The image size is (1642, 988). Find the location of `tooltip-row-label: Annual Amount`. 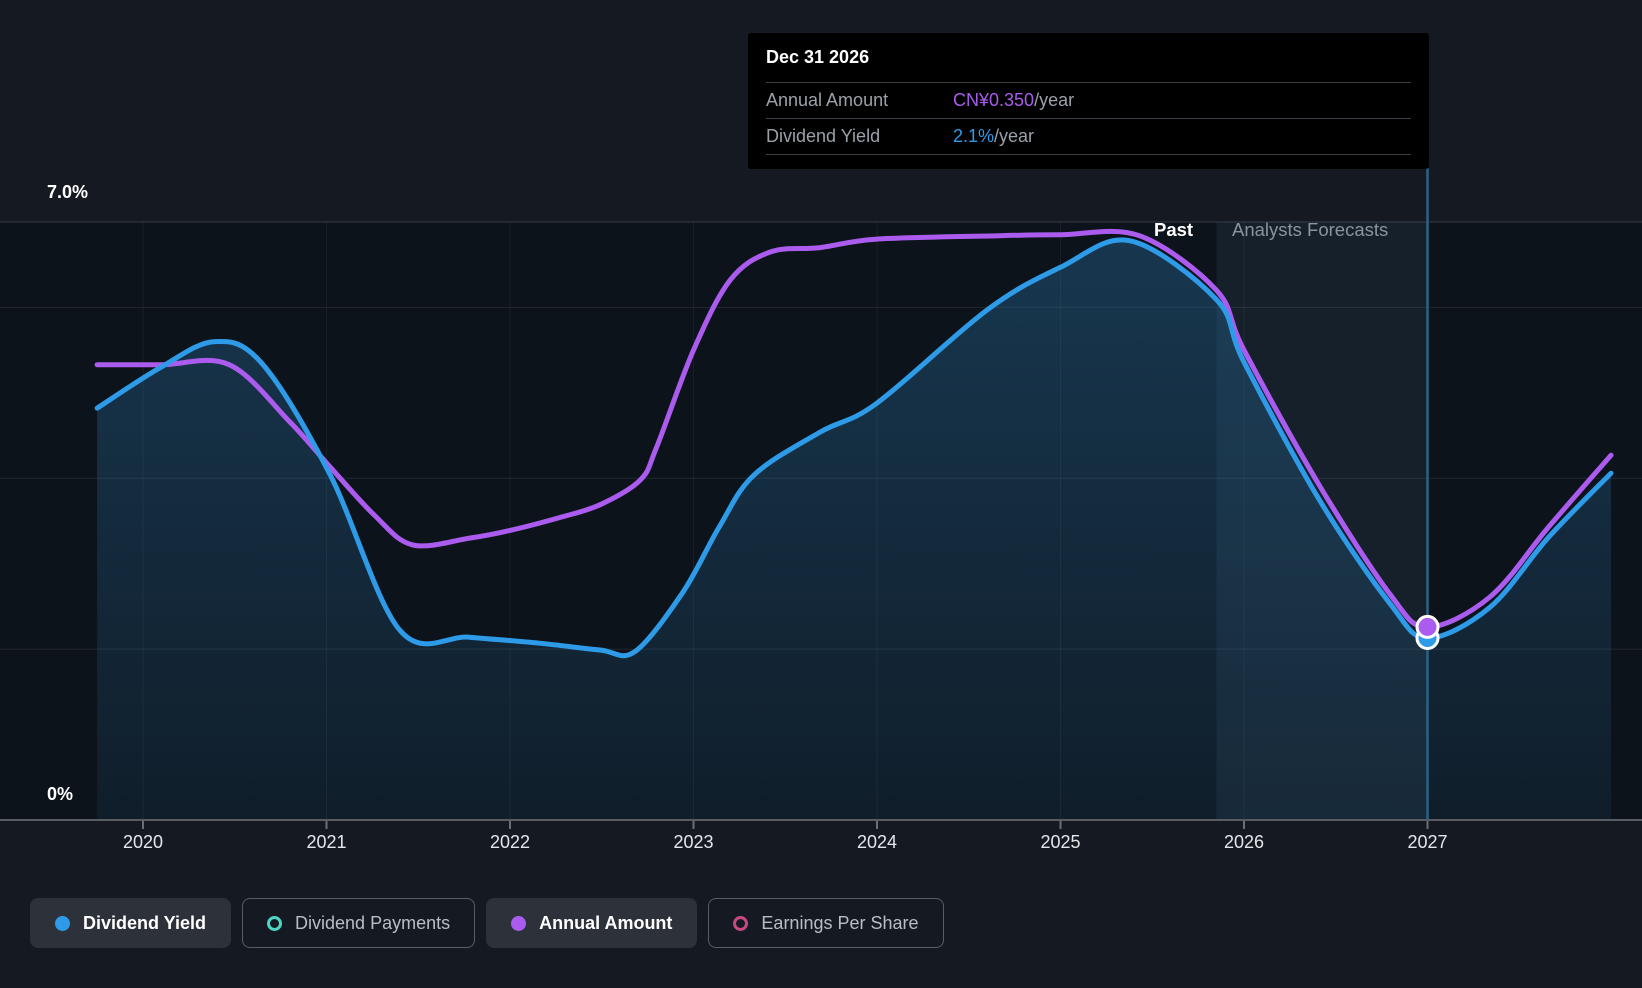

tooltip-row-label: Annual Amount is located at coordinates (827, 100).